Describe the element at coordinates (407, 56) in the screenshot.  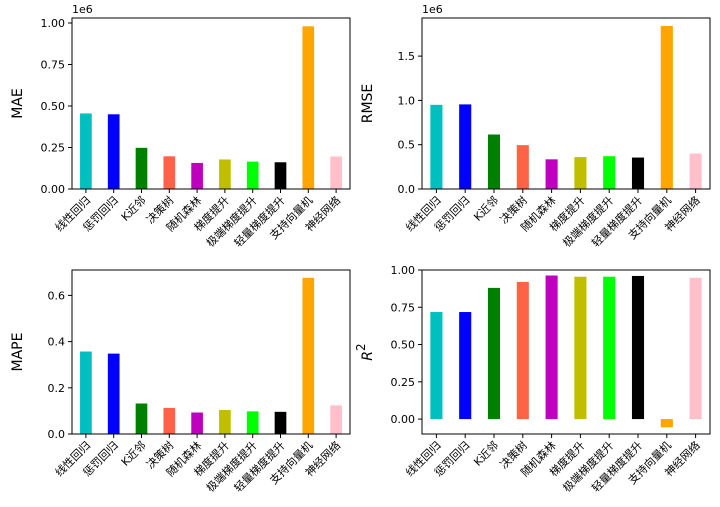
I see `y-tick-label: 1.5` at that location.